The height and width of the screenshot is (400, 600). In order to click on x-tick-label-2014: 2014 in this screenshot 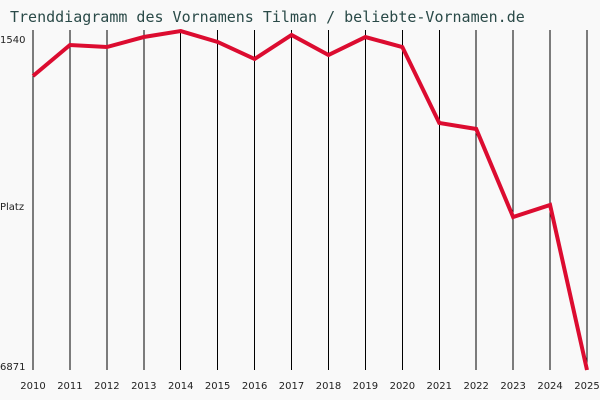, I will do `click(180, 386)`.